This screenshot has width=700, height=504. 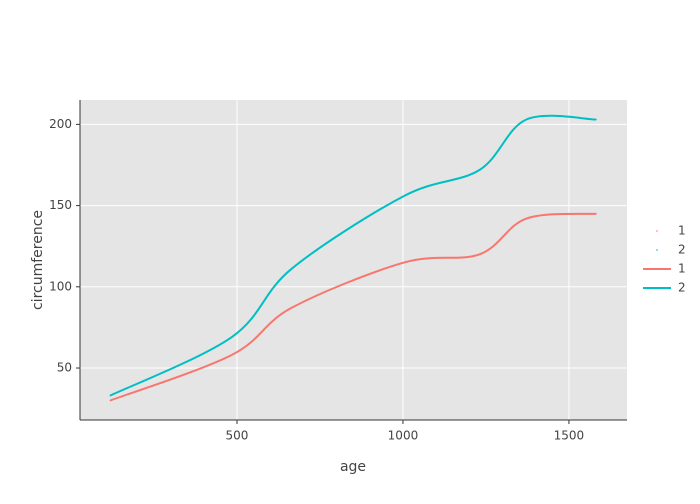 What do you see at coordinates (60, 286) in the screenshot?
I see `y-tick-label: 100` at bounding box center [60, 286].